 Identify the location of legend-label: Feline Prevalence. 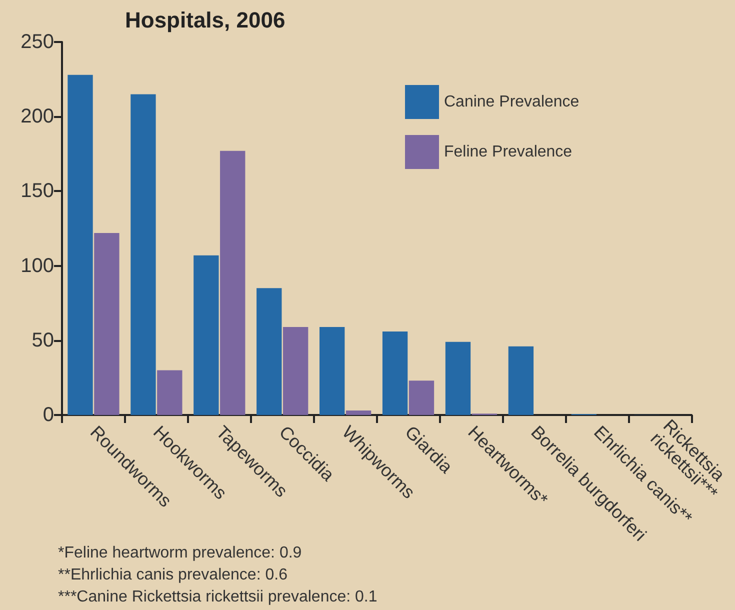
(508, 152).